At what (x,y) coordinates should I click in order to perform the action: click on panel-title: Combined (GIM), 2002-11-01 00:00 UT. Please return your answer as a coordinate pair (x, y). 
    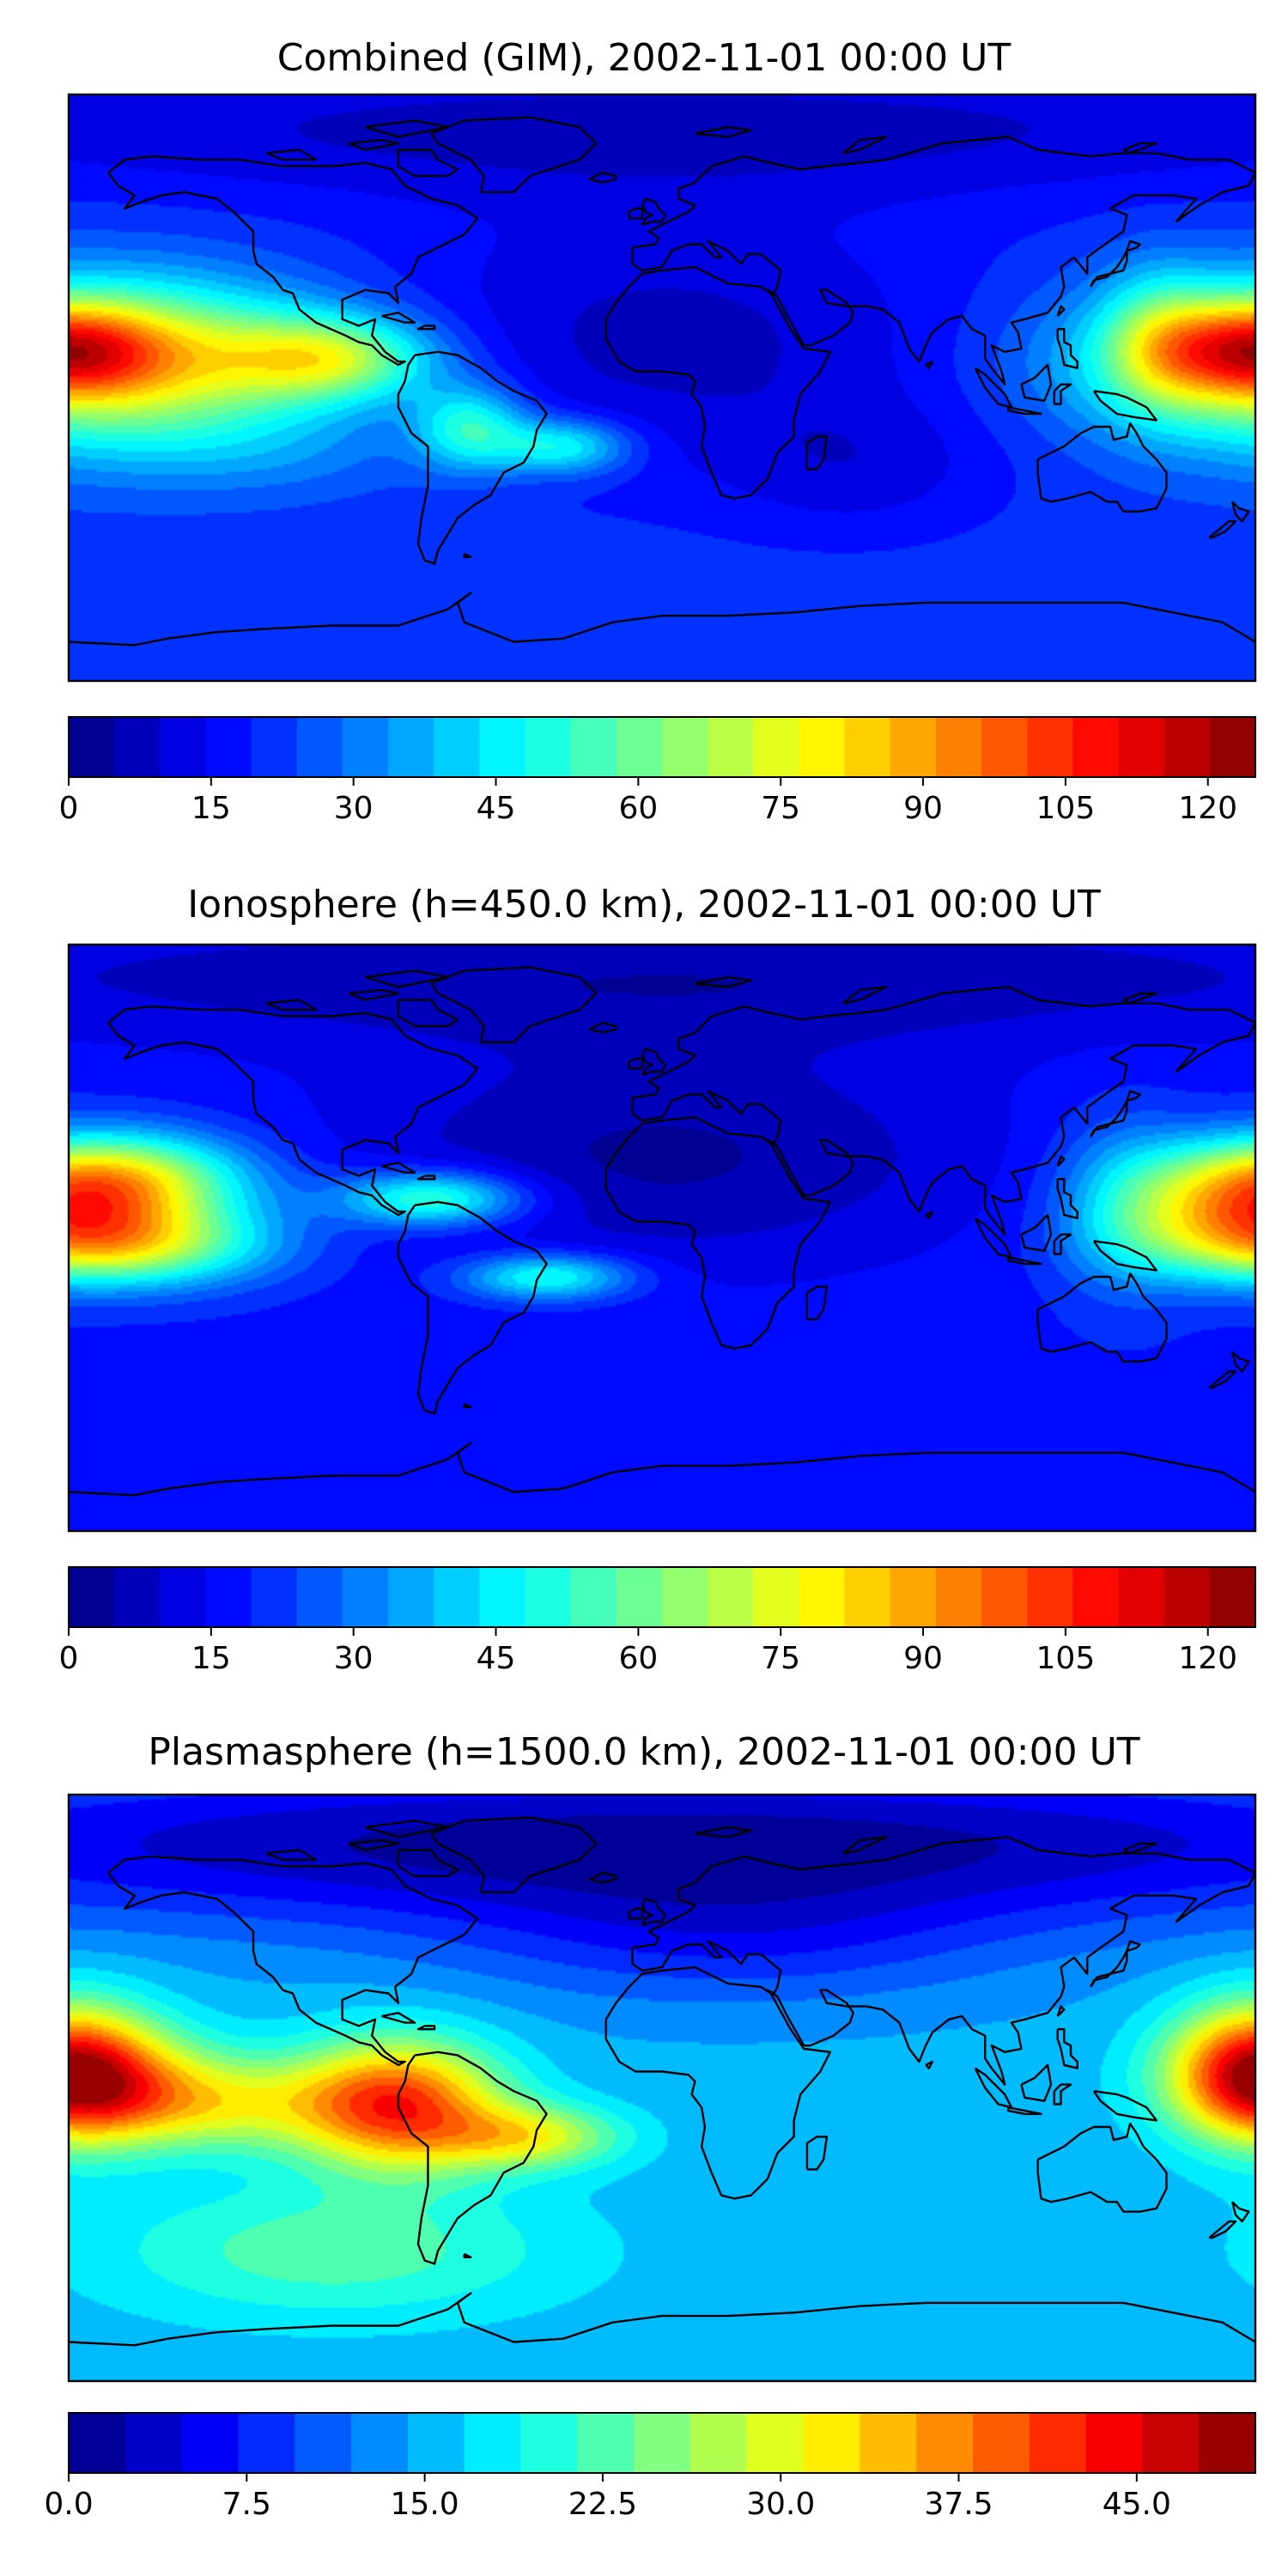
    Looking at the image, I should click on (644, 58).